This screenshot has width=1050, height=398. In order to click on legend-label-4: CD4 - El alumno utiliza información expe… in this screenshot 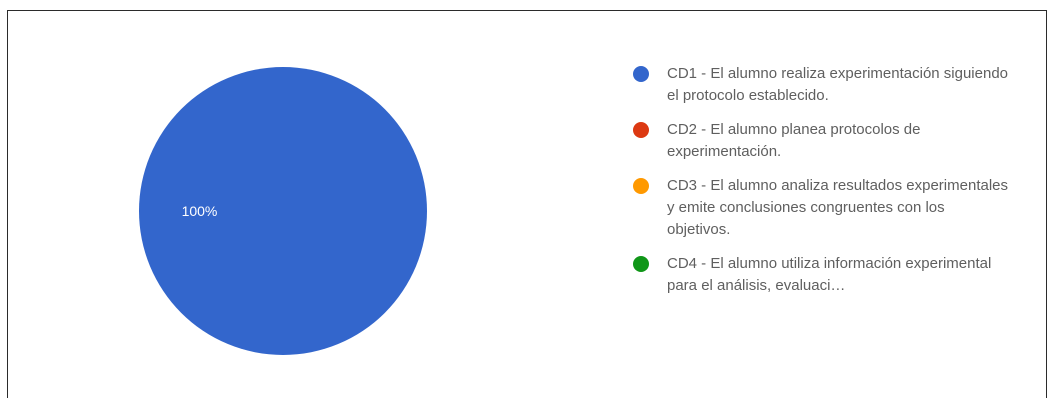, I will do `click(829, 274)`.